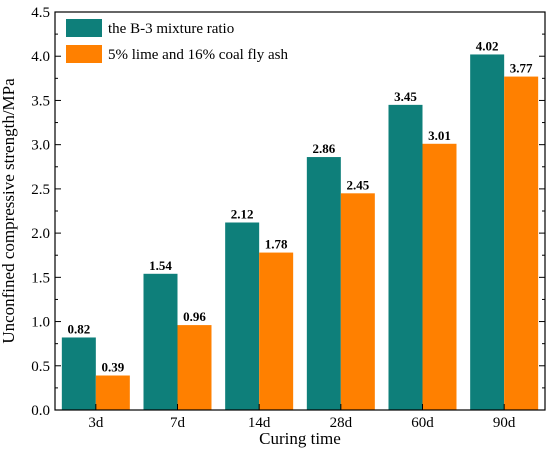  I want to click on bar-value-label: 2.45, so click(357, 184).